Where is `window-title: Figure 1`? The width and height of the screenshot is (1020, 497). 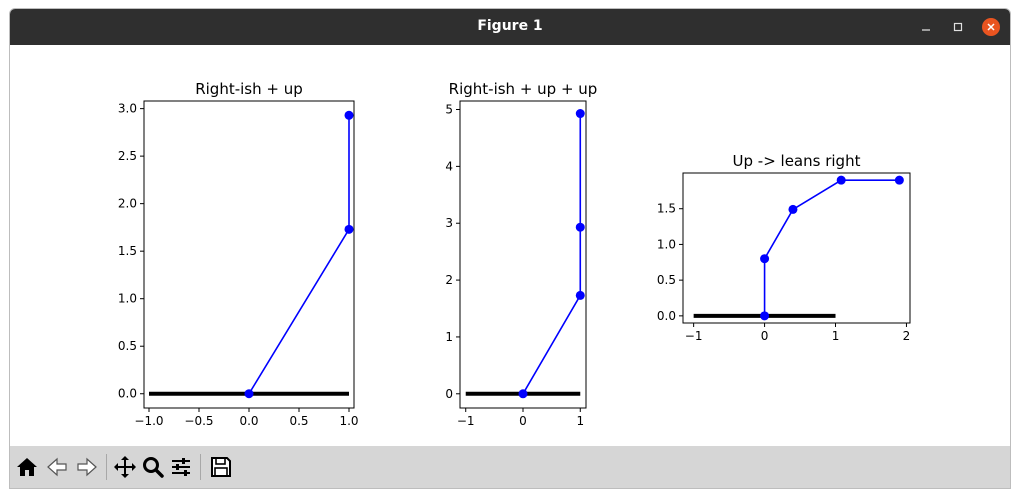
window-title: Figure 1 is located at coordinates (510, 26).